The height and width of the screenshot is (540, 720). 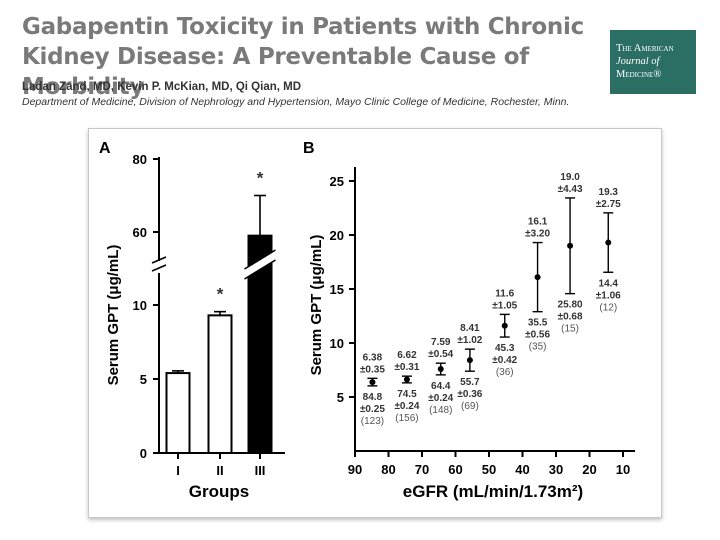 I want to click on panel-a-ticks: 0 5 10 60 80, so click(x=146, y=306).